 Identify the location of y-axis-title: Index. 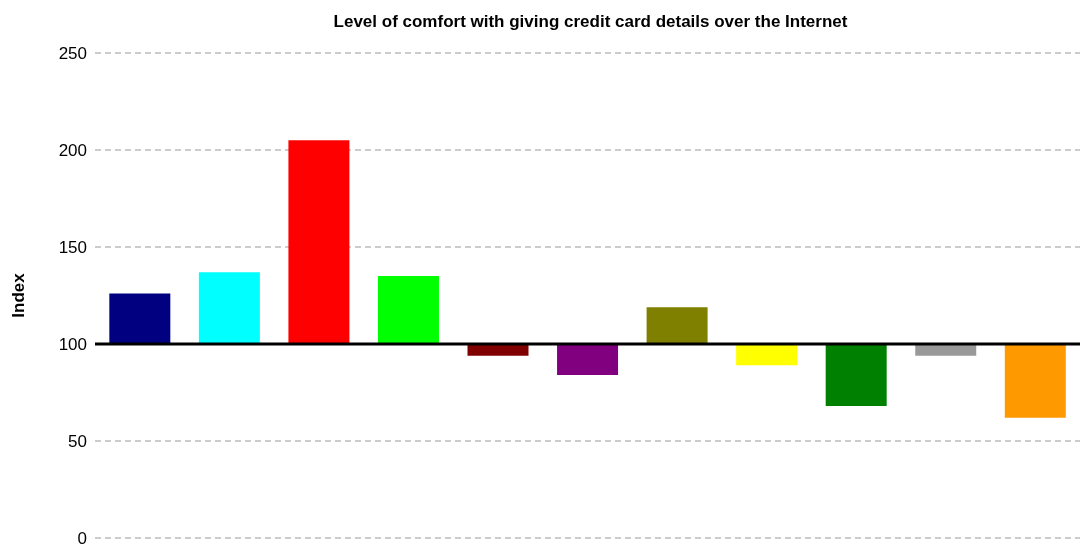
(19, 295).